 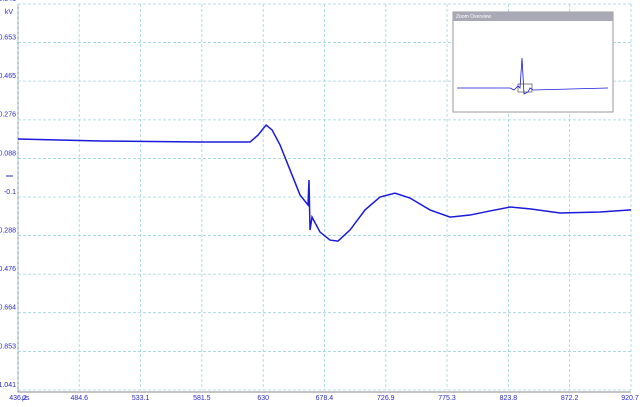 What do you see at coordinates (533, 16) in the screenshot?
I see `inset-titlebar` at bounding box center [533, 16].